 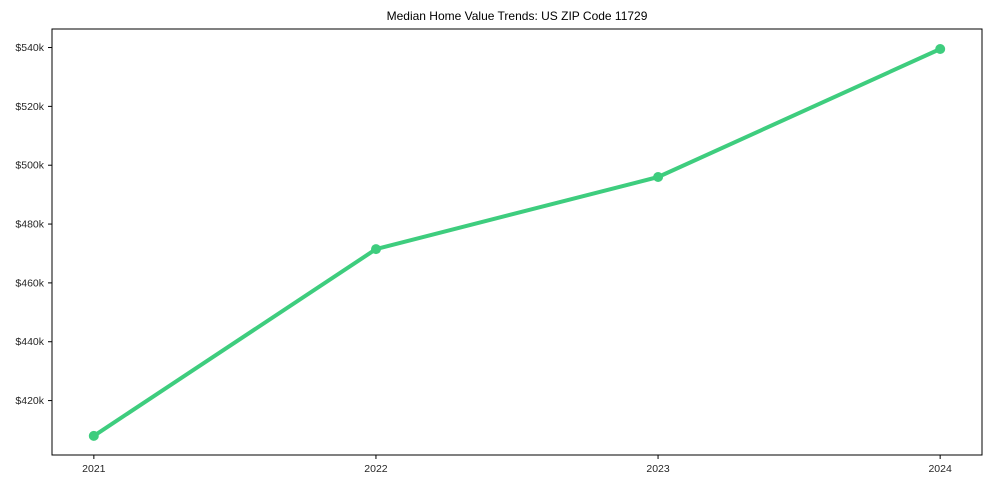 What do you see at coordinates (658, 469) in the screenshot?
I see `x-tick-label: 2023` at bounding box center [658, 469].